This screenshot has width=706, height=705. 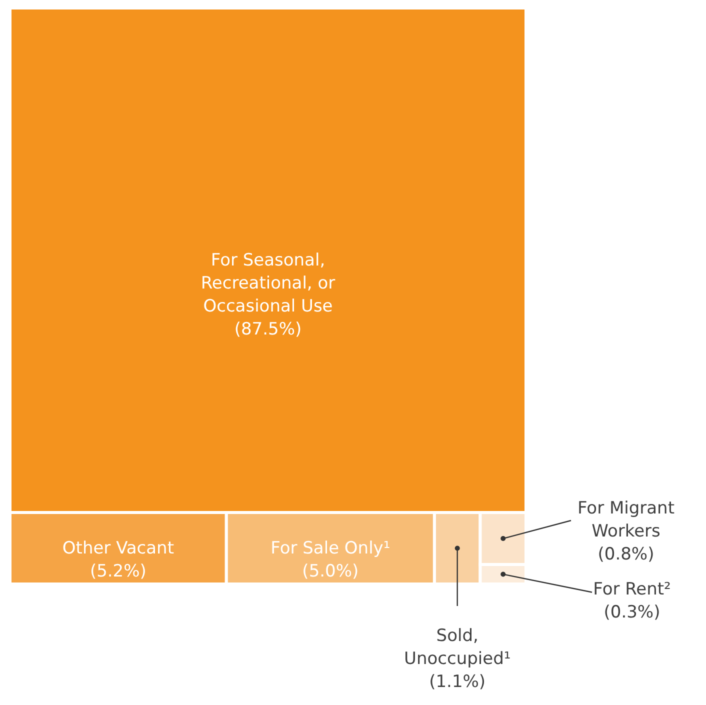 What do you see at coordinates (626, 554) in the screenshot?
I see `data-label: (0.8%)` at bounding box center [626, 554].